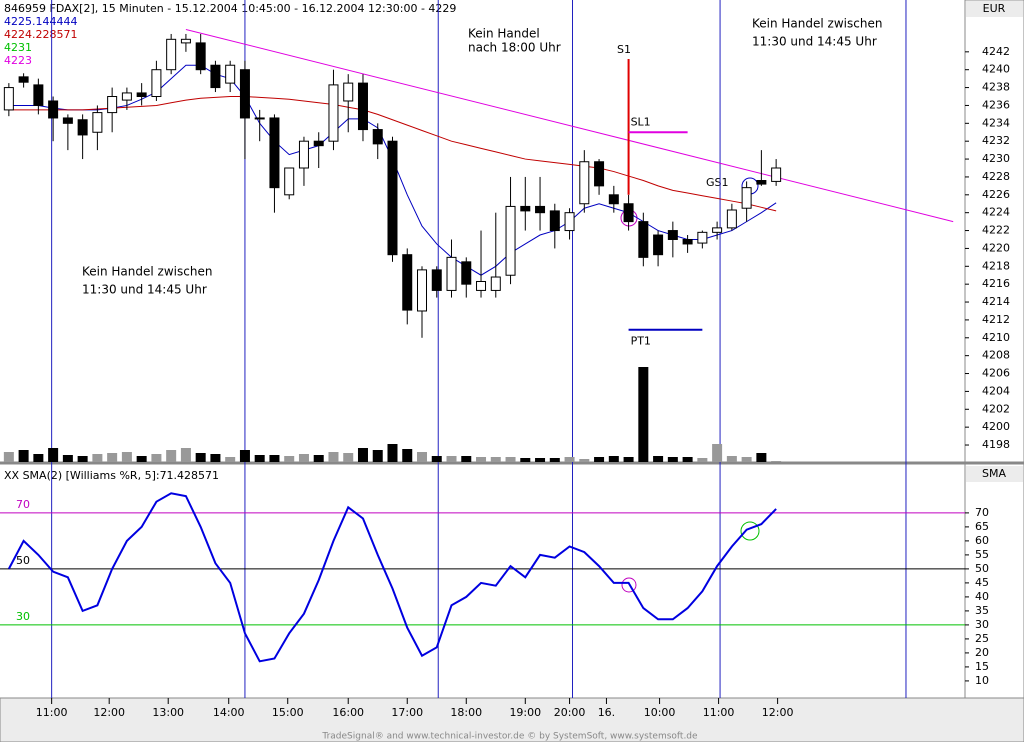 The height and width of the screenshot is (746, 1024). Describe the element at coordinates (629, 585) in the screenshot. I see `signal-circle` at that location.